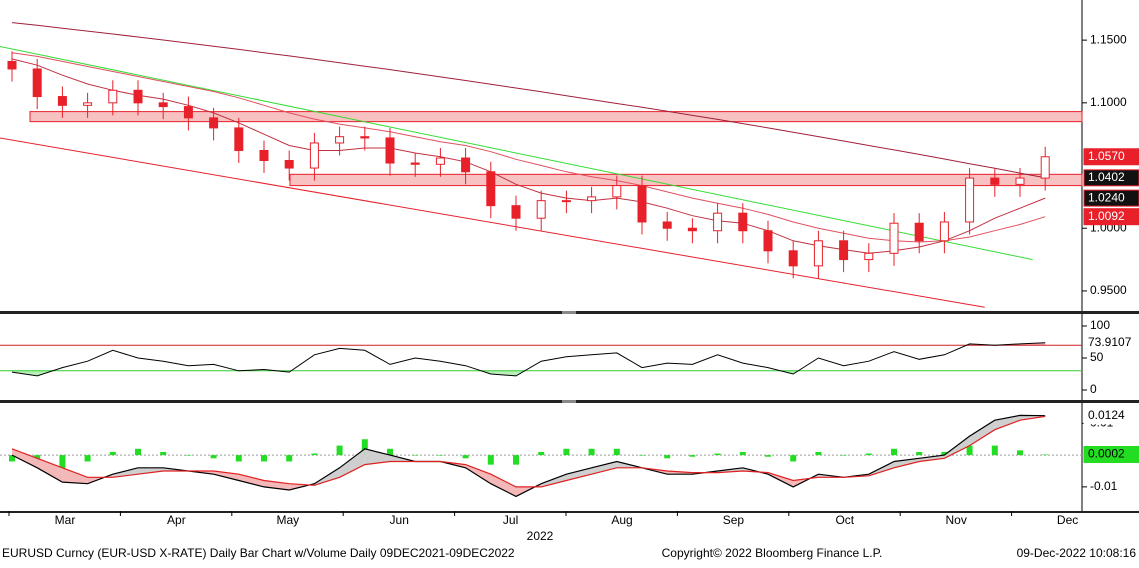 The image size is (1139, 568). Describe the element at coordinates (1108, 102) in the screenshot. I see `y-tick-label: 1.1000` at that location.